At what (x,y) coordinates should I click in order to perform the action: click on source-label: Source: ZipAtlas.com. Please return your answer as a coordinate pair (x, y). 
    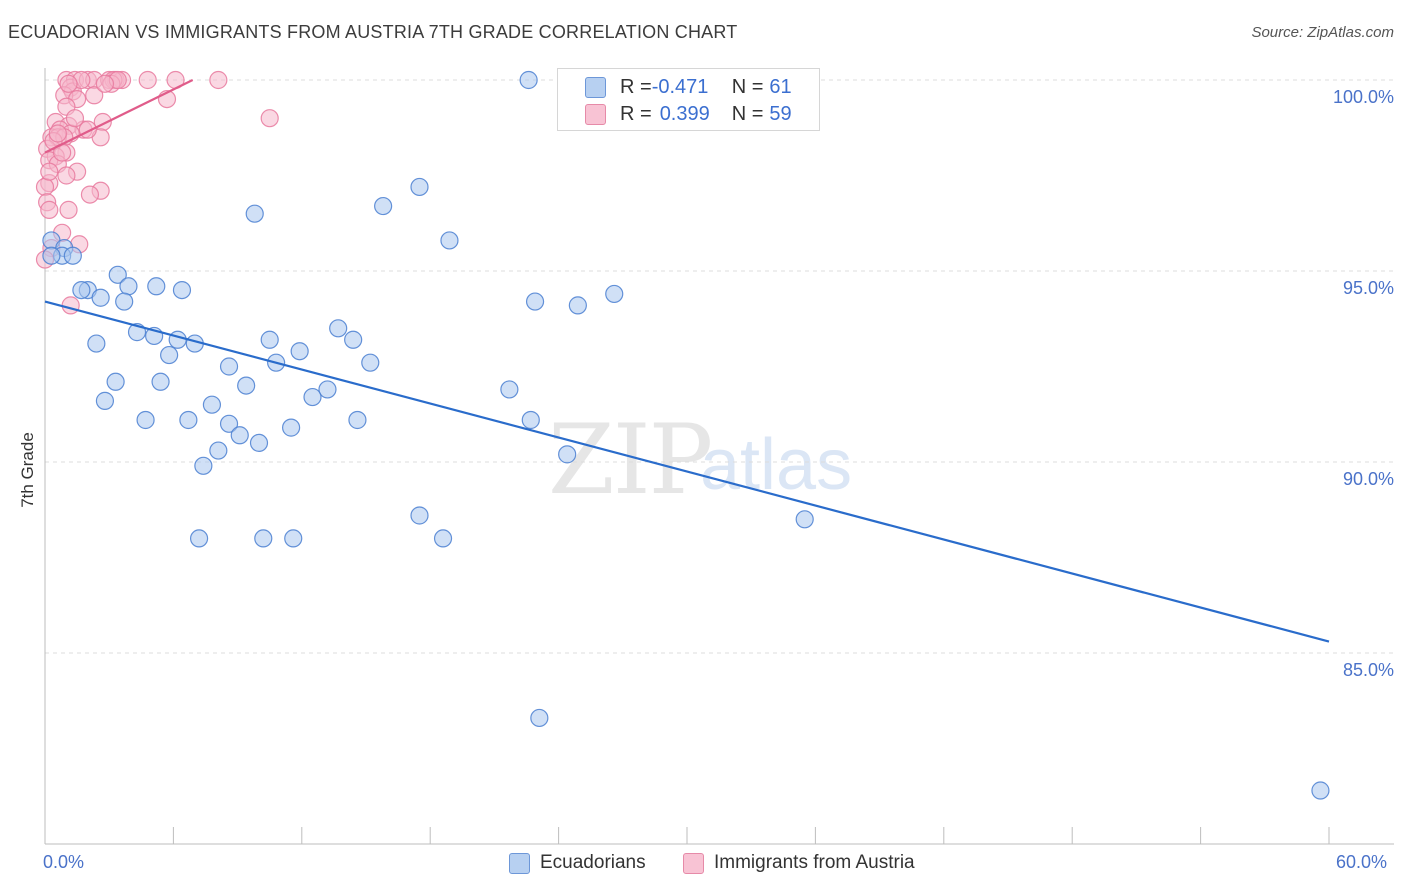
    Looking at the image, I should click on (1322, 32).